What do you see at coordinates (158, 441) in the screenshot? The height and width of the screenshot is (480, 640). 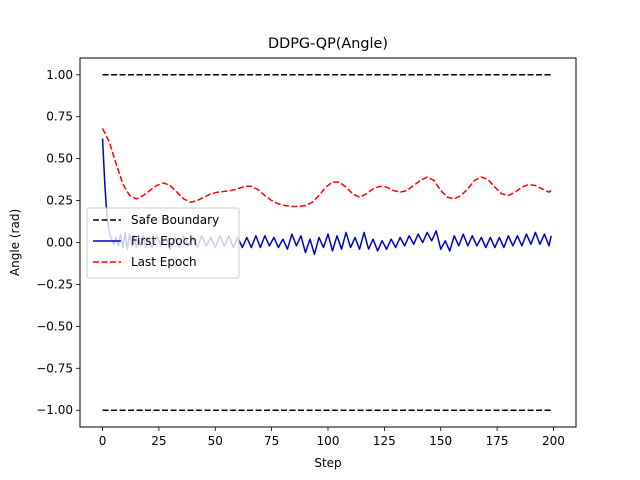 I see `x-tick-label: 25` at bounding box center [158, 441].